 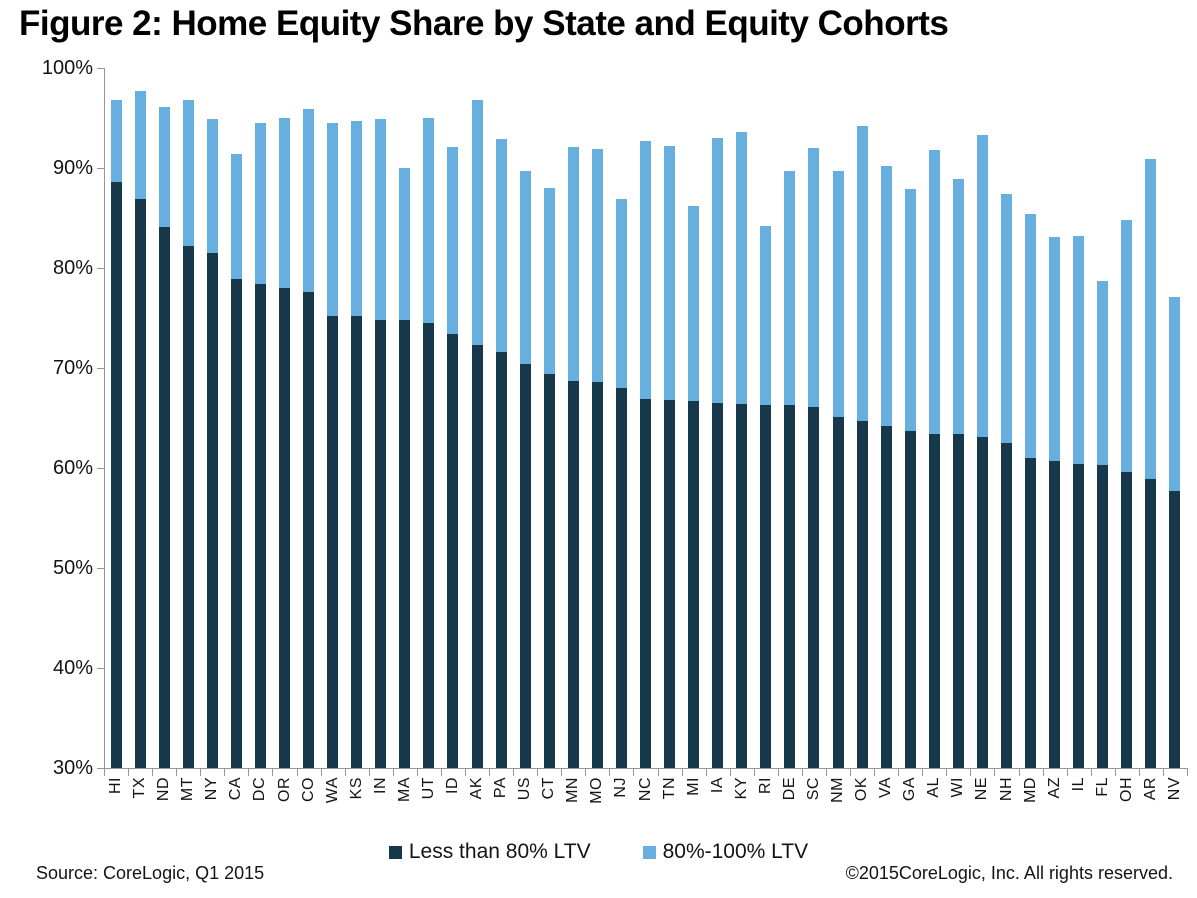 I want to click on bar-segment-lt80-NM, so click(x=838, y=592).